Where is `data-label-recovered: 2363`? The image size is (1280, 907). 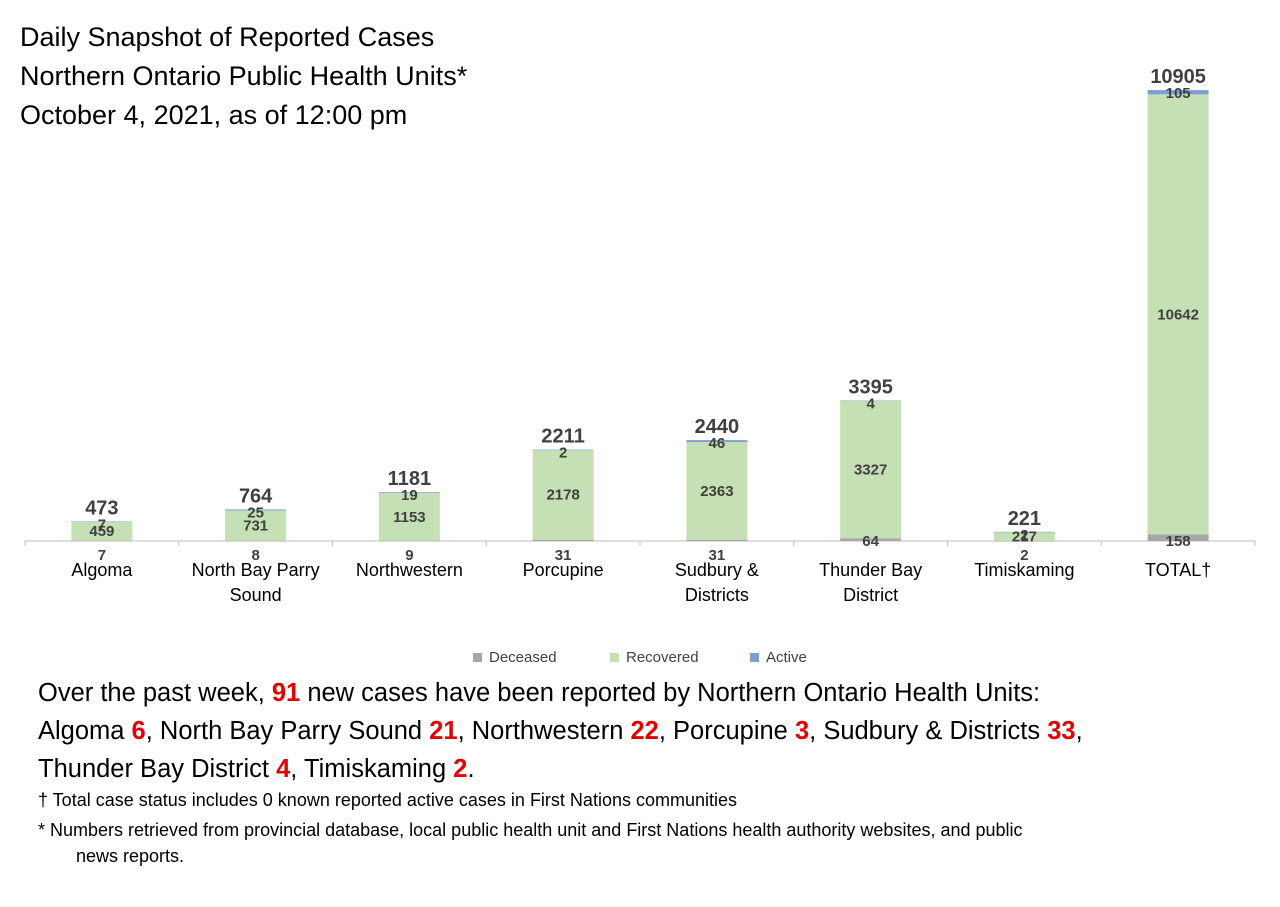 data-label-recovered: 2363 is located at coordinates (716, 491).